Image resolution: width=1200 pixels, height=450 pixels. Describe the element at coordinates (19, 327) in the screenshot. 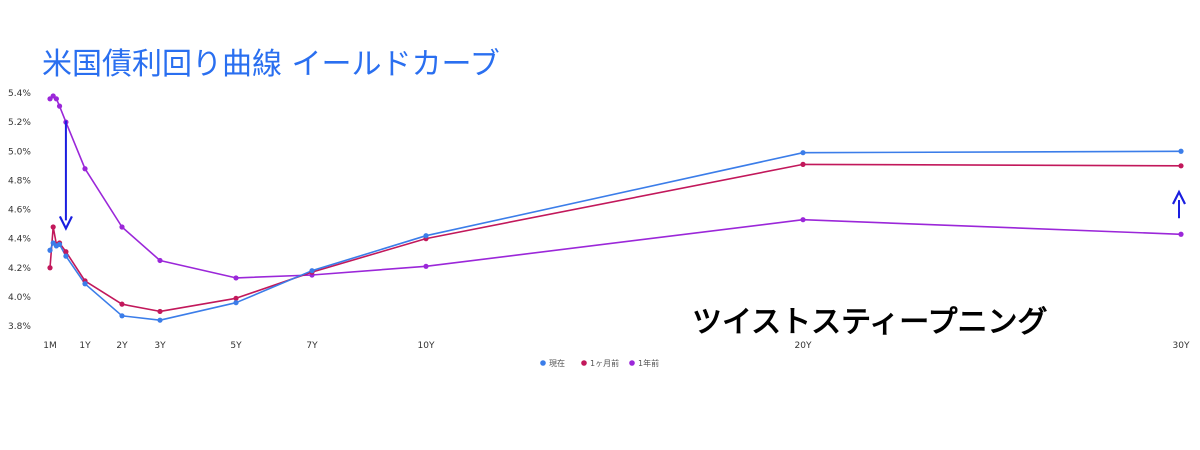

I see `y-tick-label: 3.8%` at that location.